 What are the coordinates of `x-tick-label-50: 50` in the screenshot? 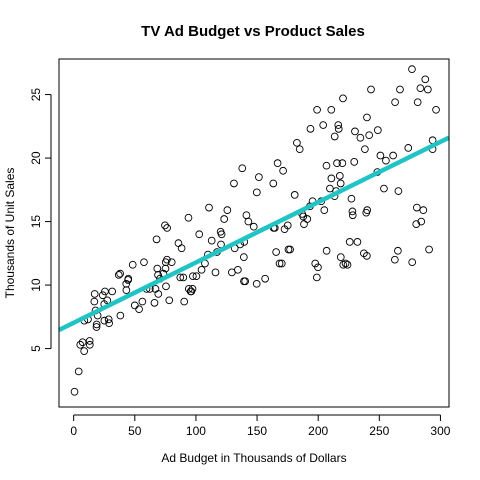 It's located at (135, 431).